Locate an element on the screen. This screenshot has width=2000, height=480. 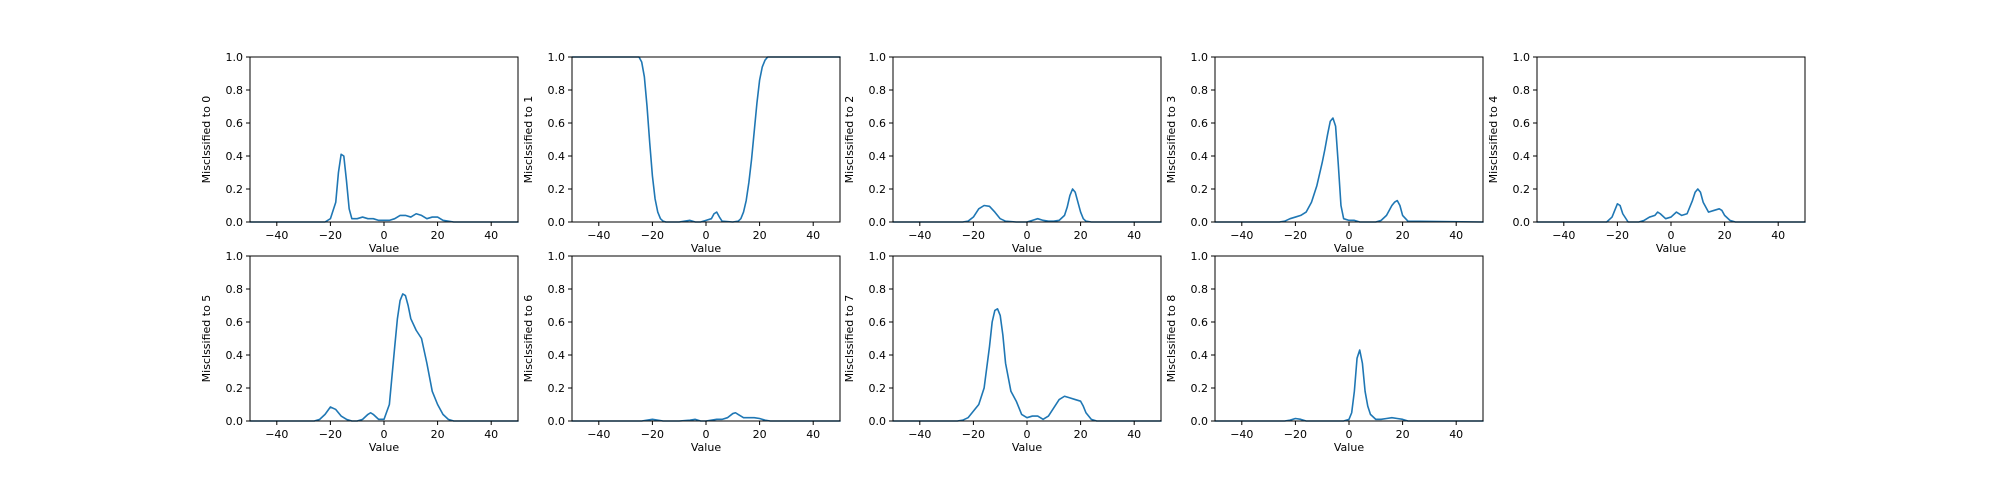
y-tick-label-3-2: 0.4 is located at coordinates (1200, 156).